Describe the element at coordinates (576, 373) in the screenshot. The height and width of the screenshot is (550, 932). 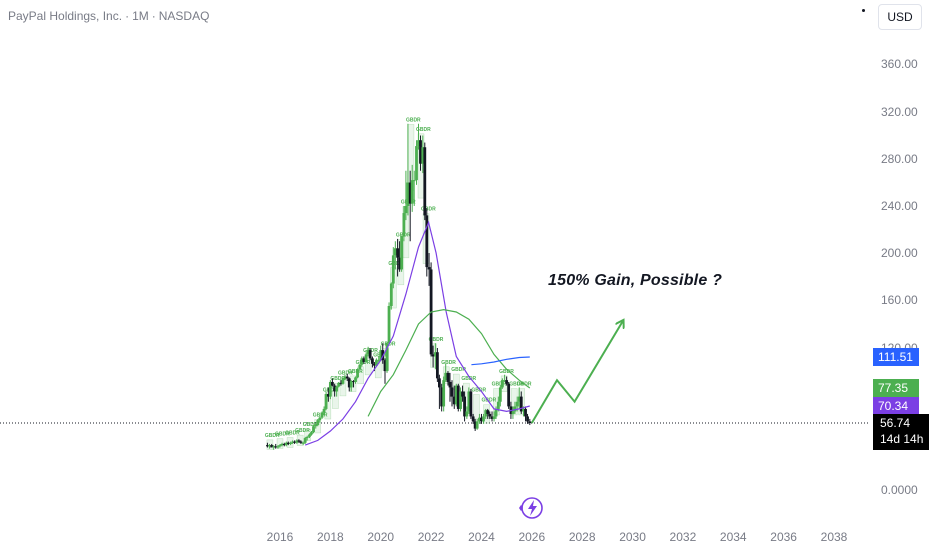
I see `projection-arrow` at that location.